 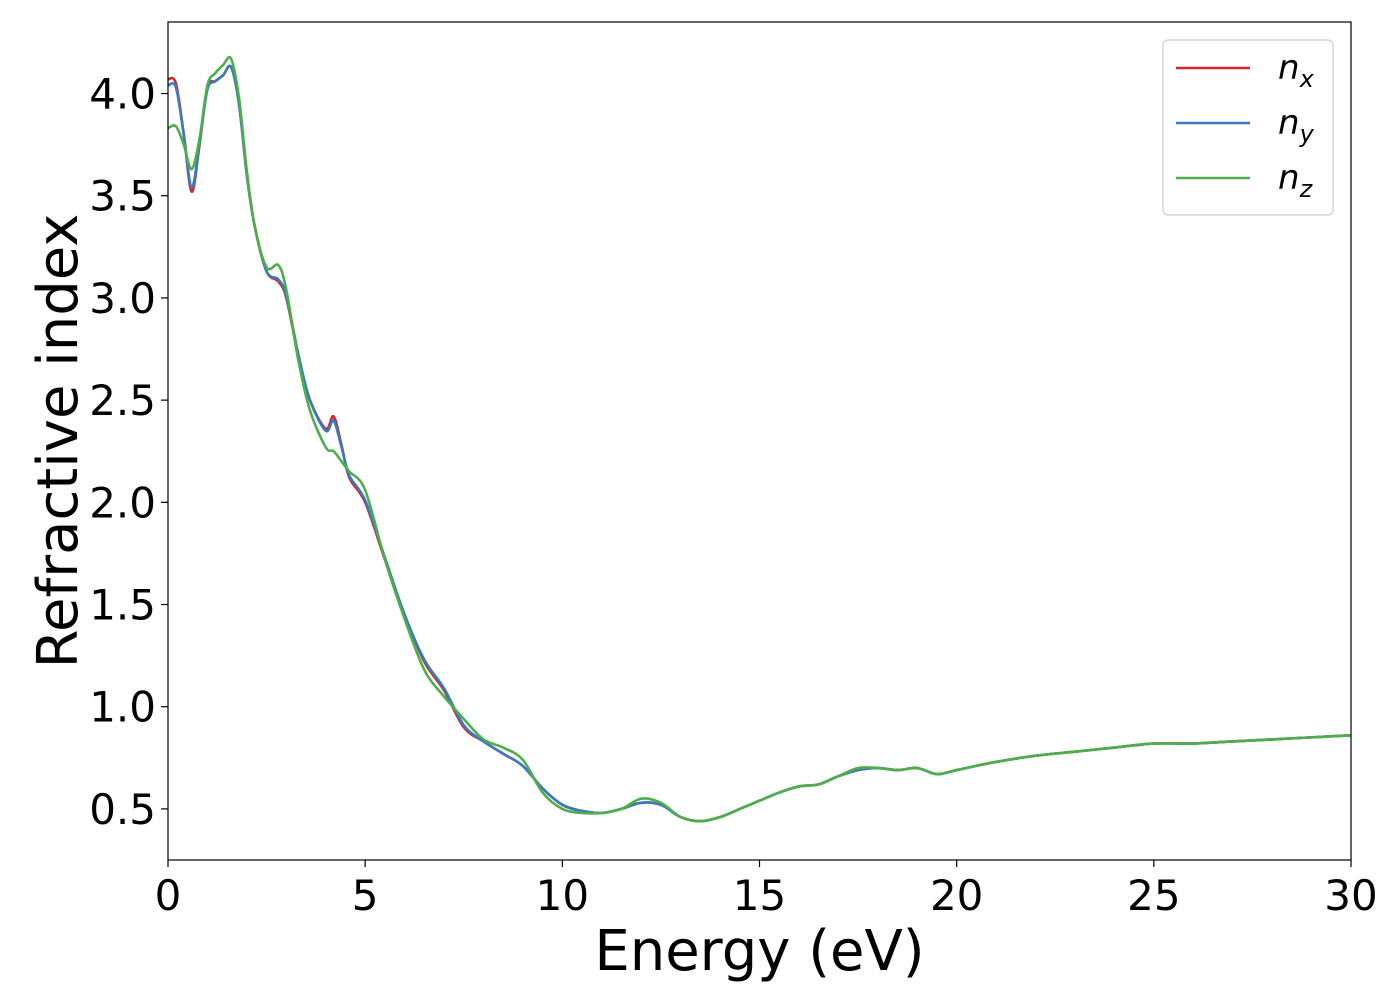 What do you see at coordinates (122, 196) in the screenshot?
I see `y-tick-label: 3.5` at bounding box center [122, 196].